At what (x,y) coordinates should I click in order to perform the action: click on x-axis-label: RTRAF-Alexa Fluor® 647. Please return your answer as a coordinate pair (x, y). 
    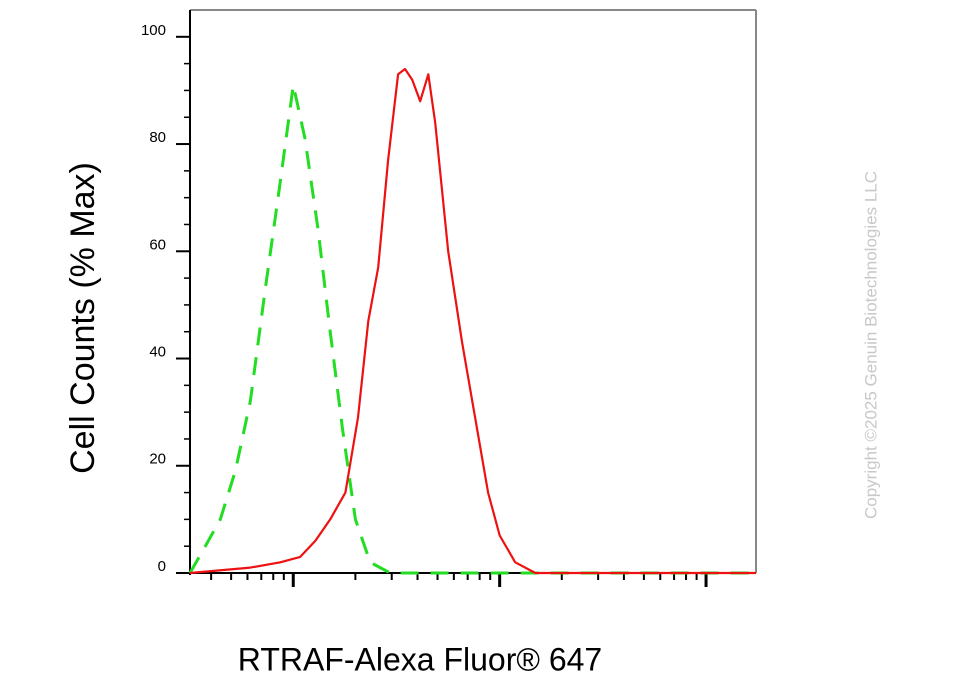
    Looking at the image, I should click on (420, 659).